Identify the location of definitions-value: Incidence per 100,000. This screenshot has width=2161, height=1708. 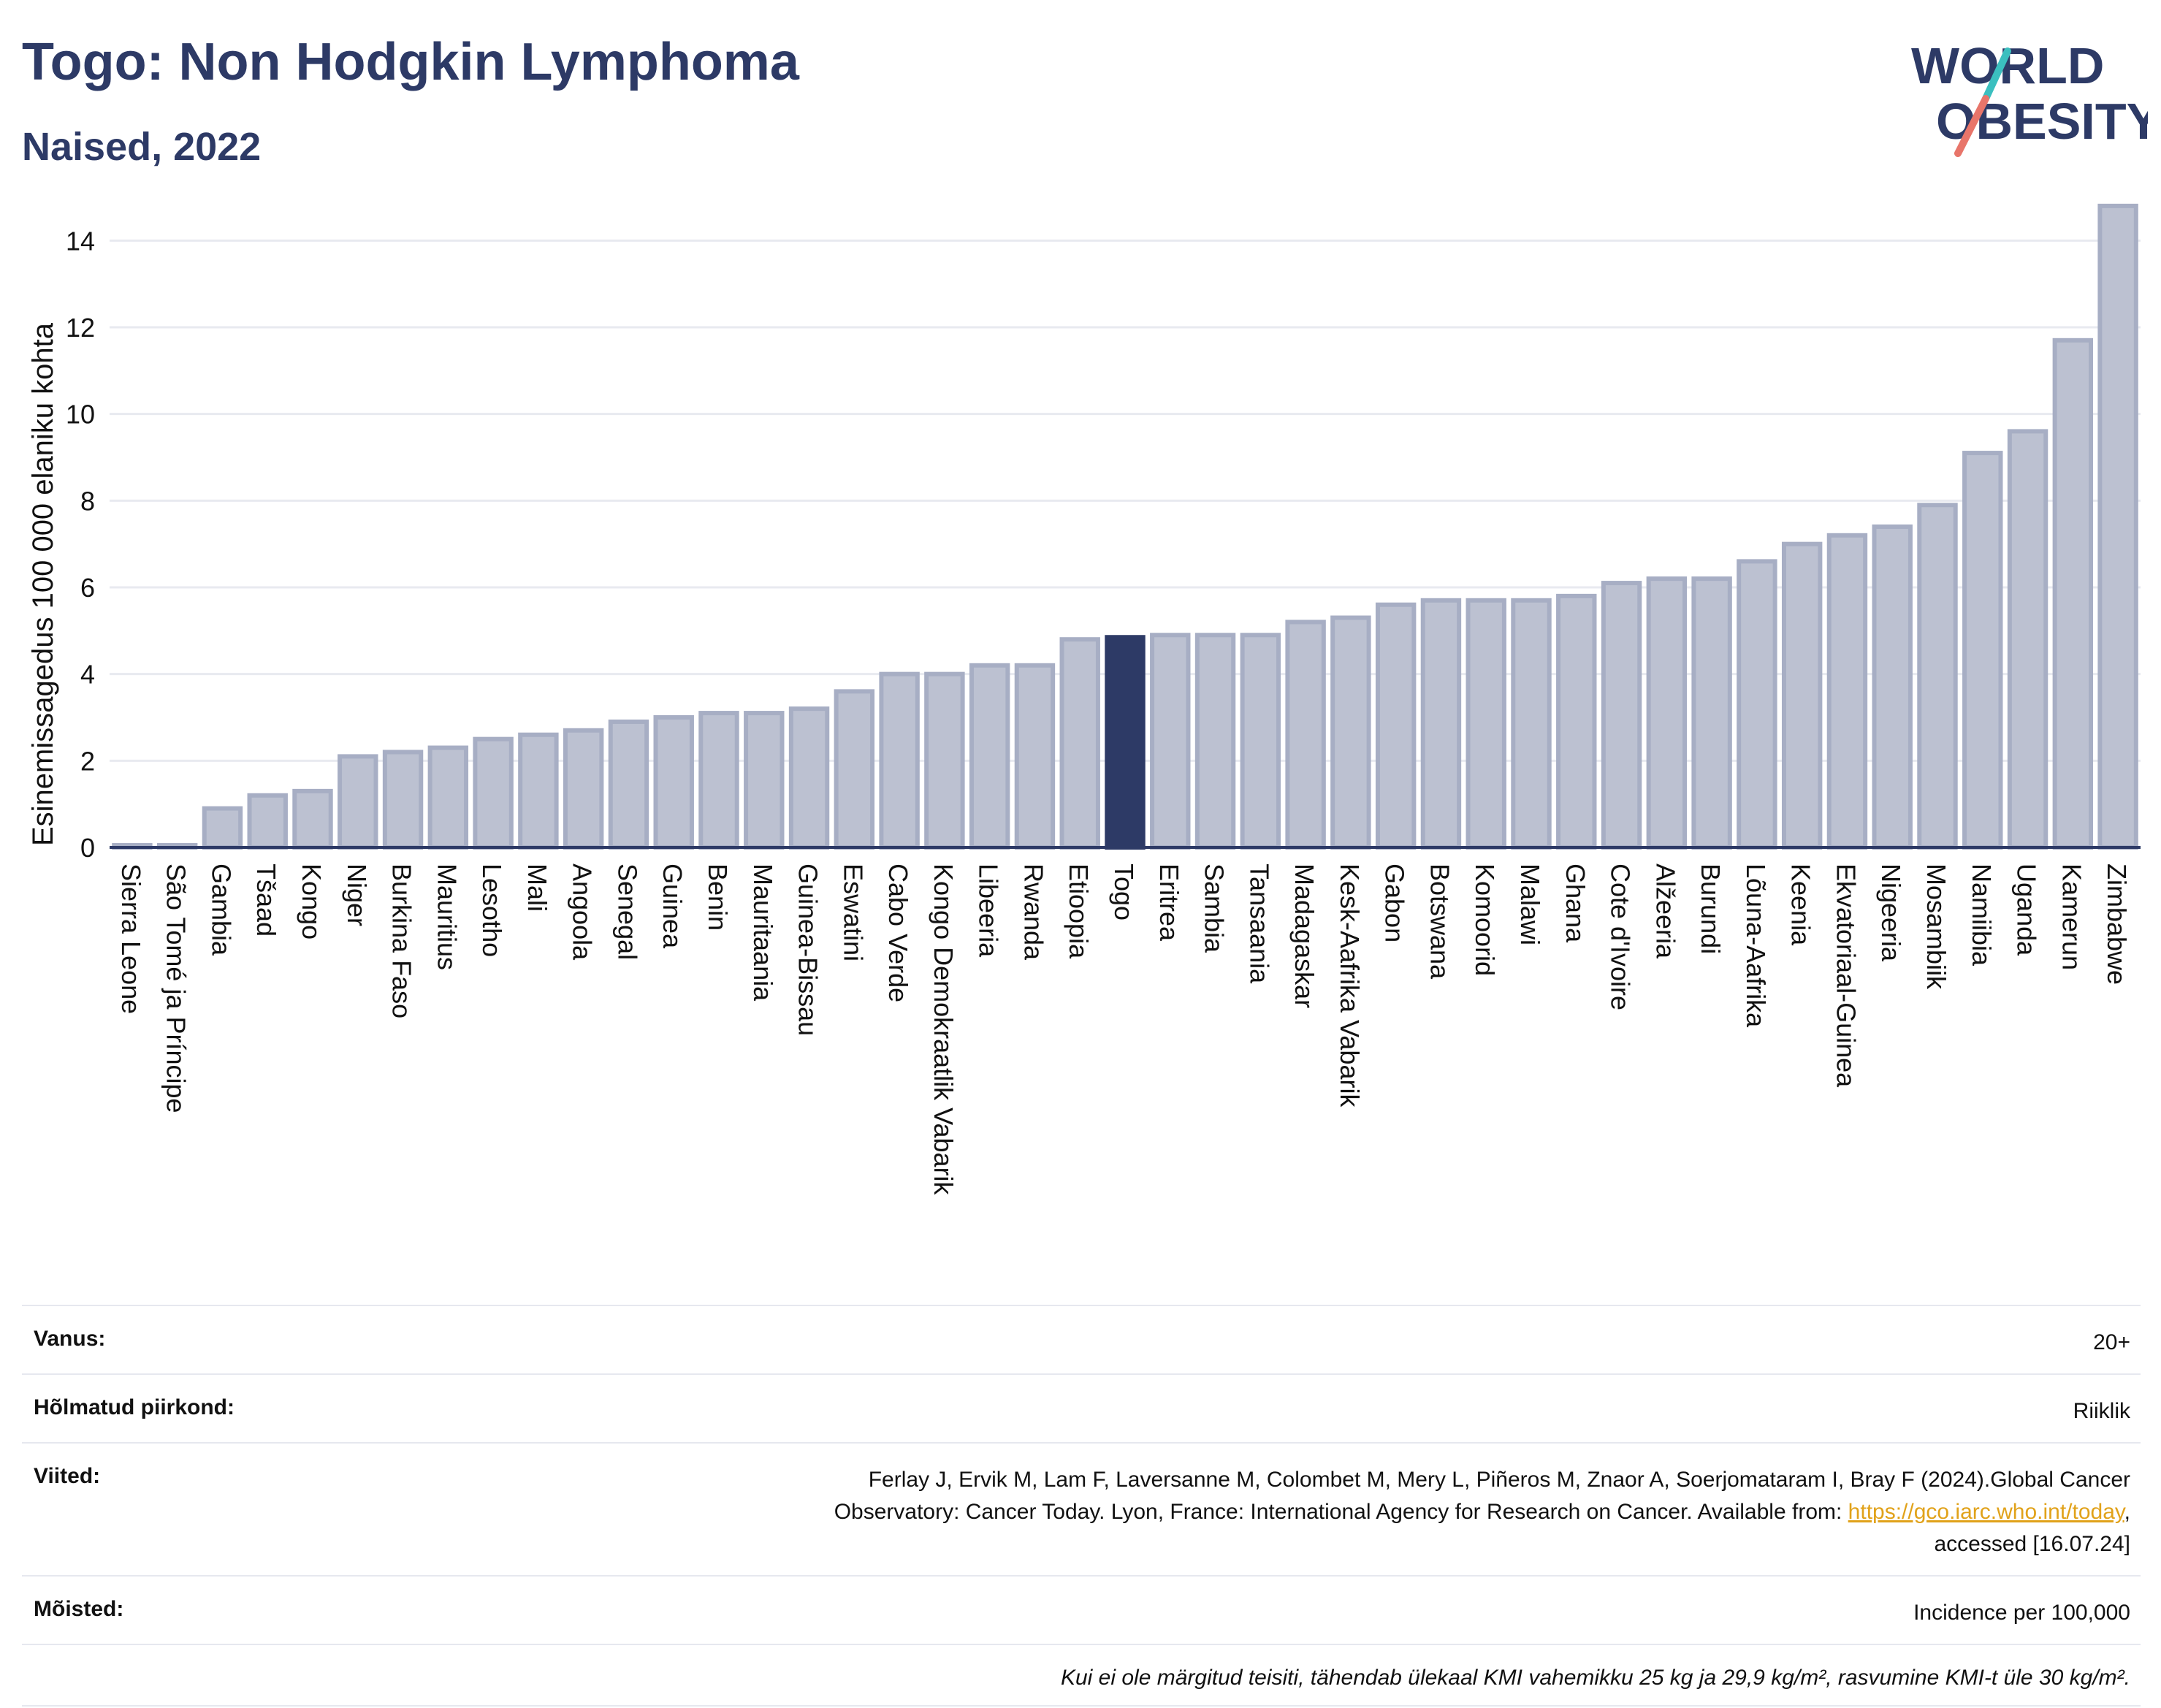
(2021, 1613).